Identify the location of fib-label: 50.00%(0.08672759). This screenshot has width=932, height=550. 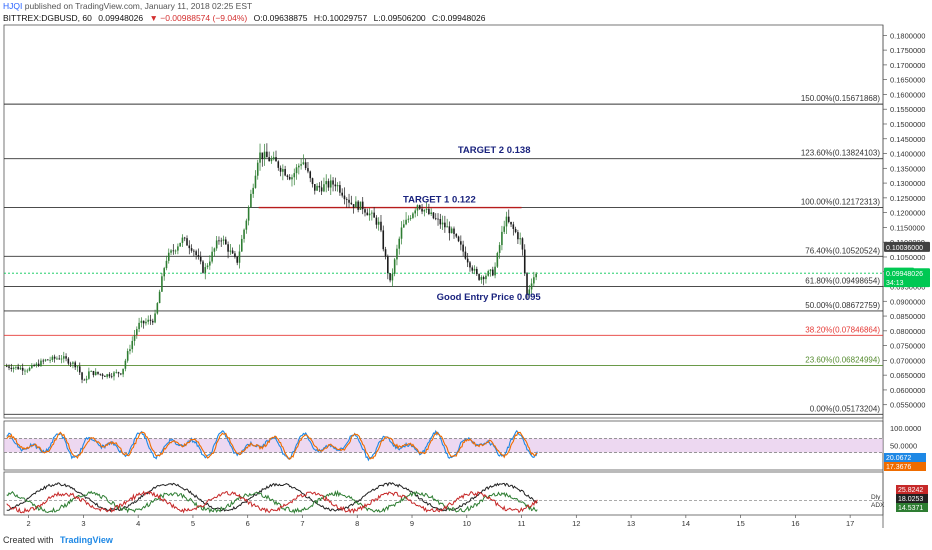
(842, 305).